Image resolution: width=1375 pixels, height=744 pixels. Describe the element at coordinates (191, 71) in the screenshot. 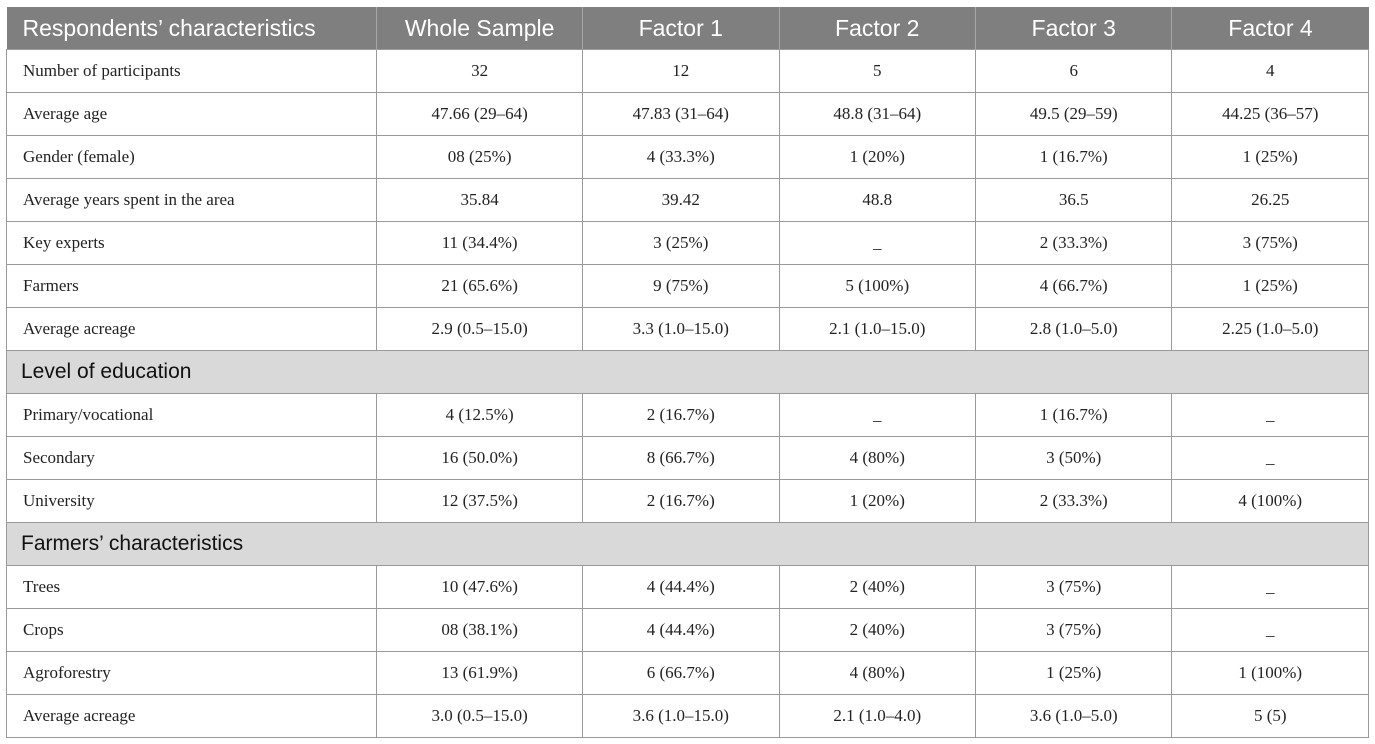

I see `row-label: Number of participants` at that location.